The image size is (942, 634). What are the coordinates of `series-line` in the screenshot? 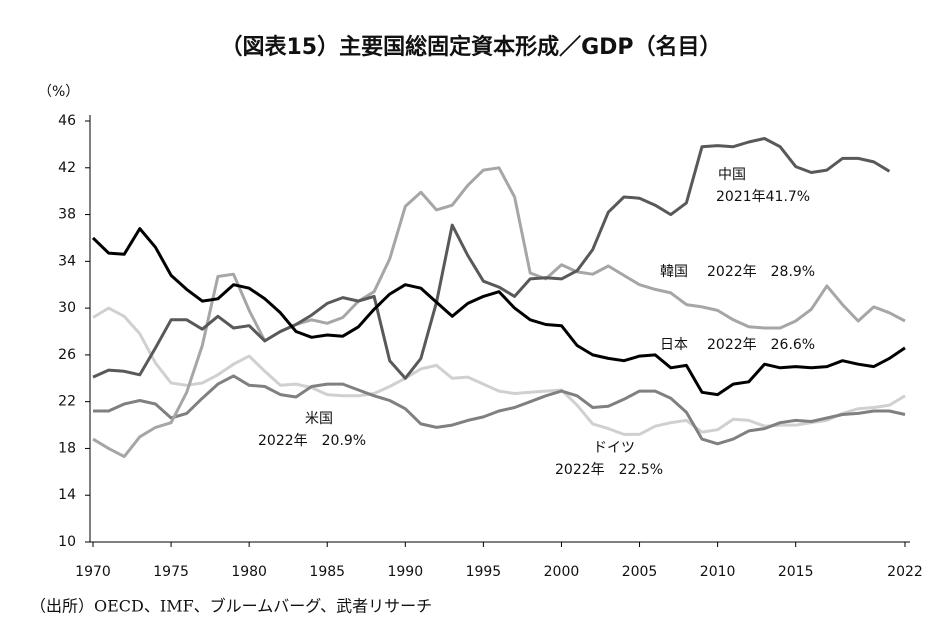 It's located at (499, 410).